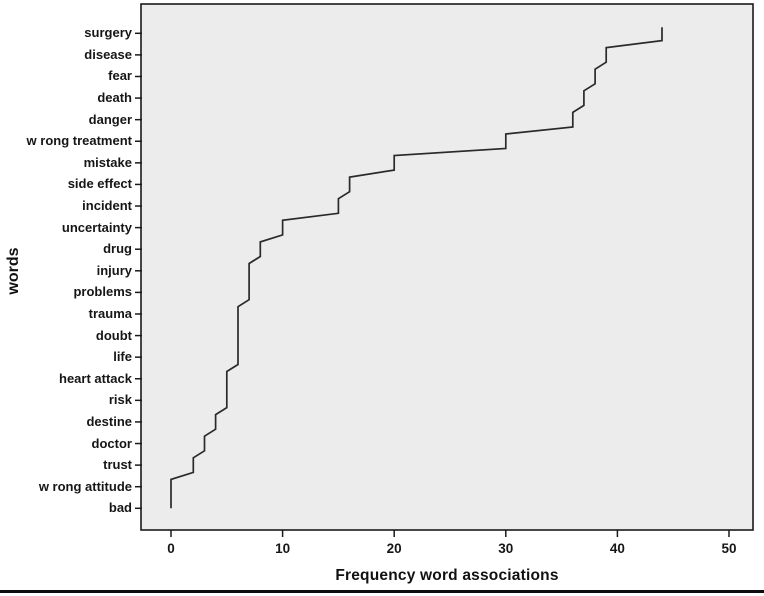 This screenshot has height=596, width=764. I want to click on y-category-label: w rong treatment, so click(79, 141).